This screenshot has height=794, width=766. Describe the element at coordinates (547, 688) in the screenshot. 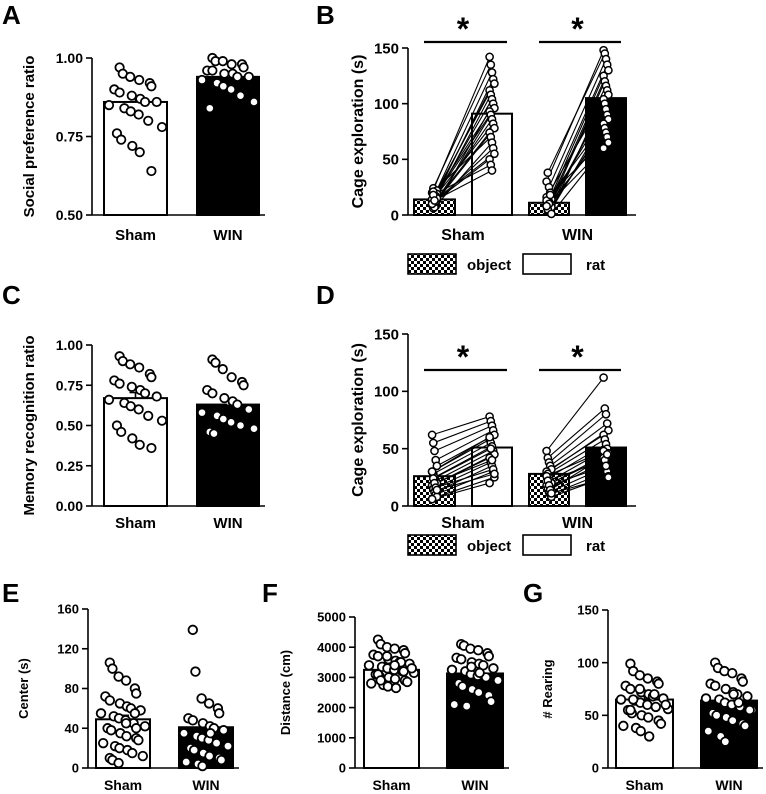

I see `y-axis-title: # Rearing` at that location.